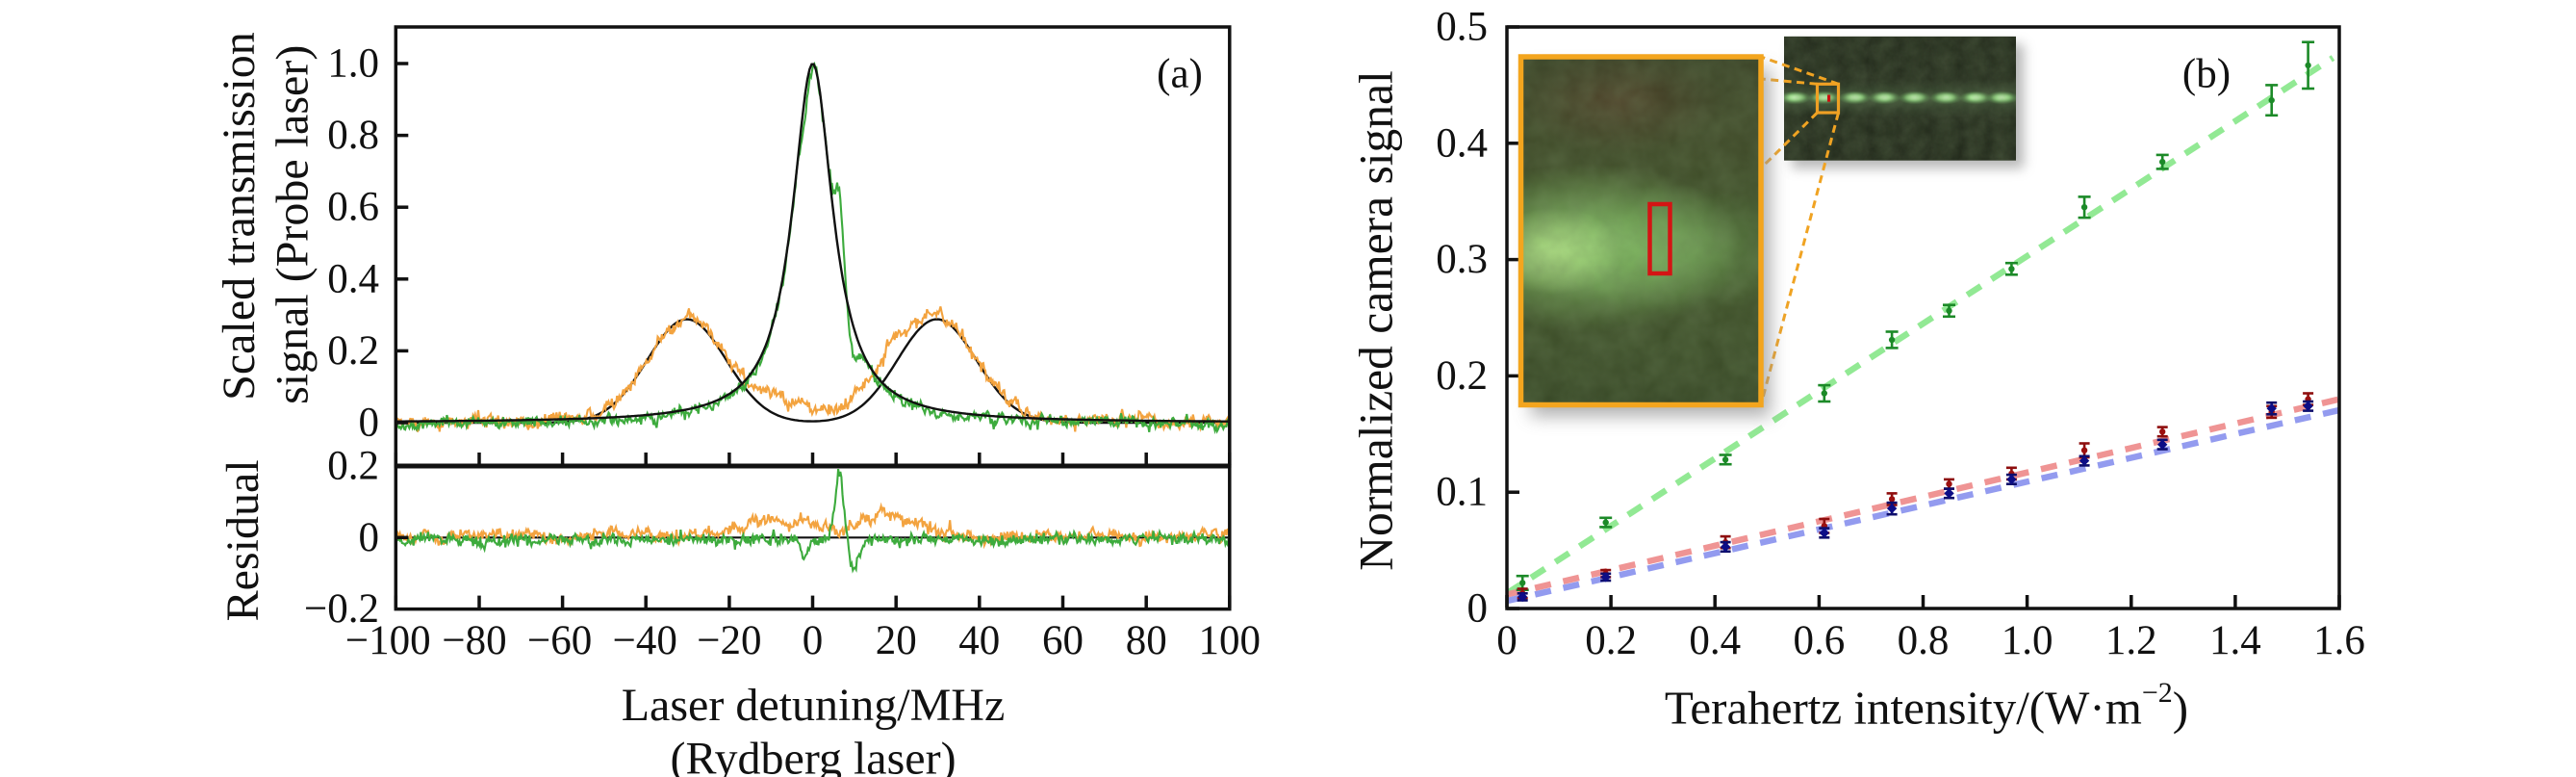 The width and height of the screenshot is (2576, 777). What do you see at coordinates (1063, 640) in the screenshot?
I see `svg-text: 60` at bounding box center [1063, 640].